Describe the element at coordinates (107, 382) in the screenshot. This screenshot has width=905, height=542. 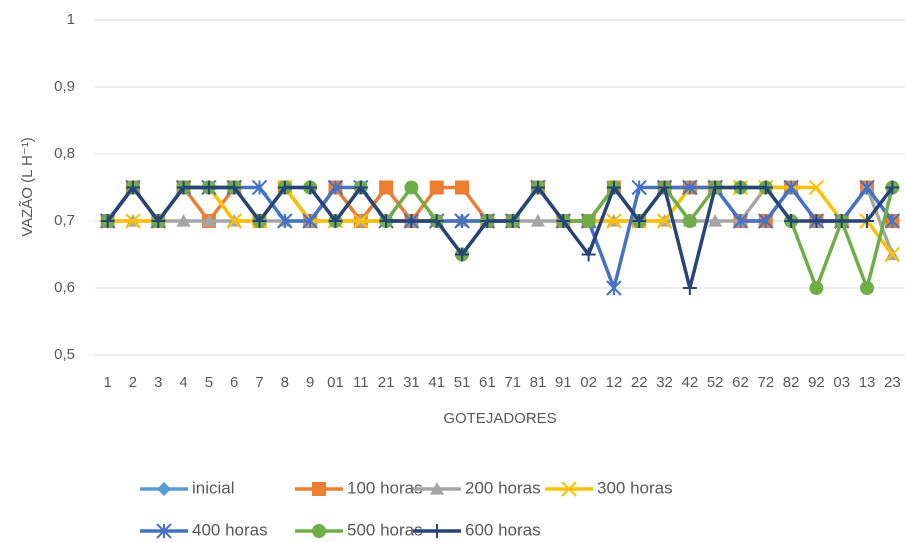
I see `x-tick-label: 1` at that location.